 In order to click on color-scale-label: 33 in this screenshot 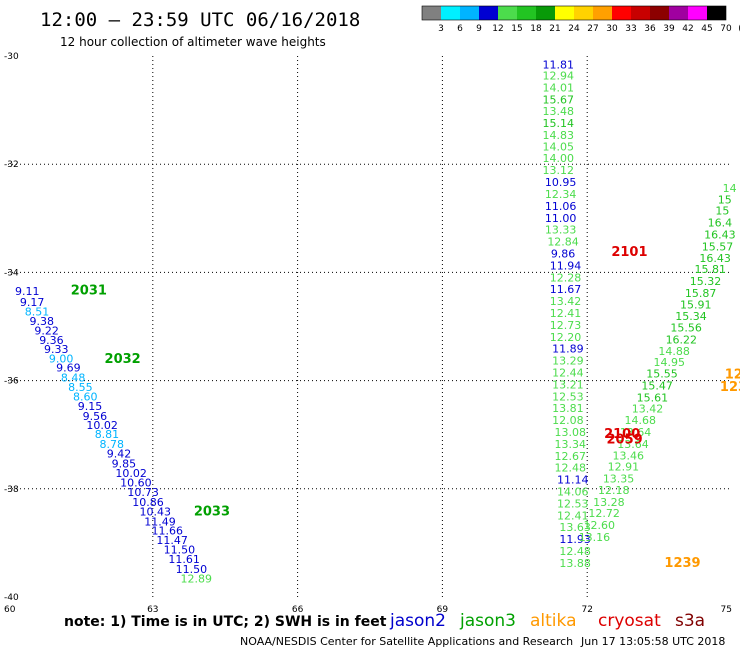, I will do `click(630, 29)`.